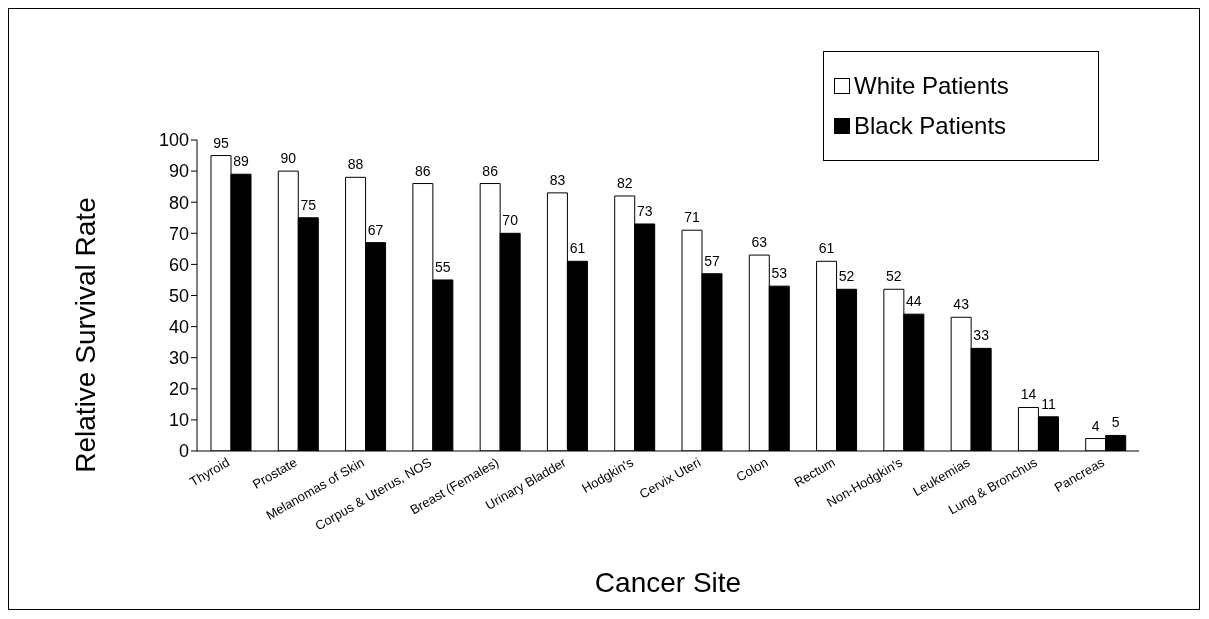 The image size is (1209, 619). I want to click on x-tick-label: Colon, so click(752, 469).